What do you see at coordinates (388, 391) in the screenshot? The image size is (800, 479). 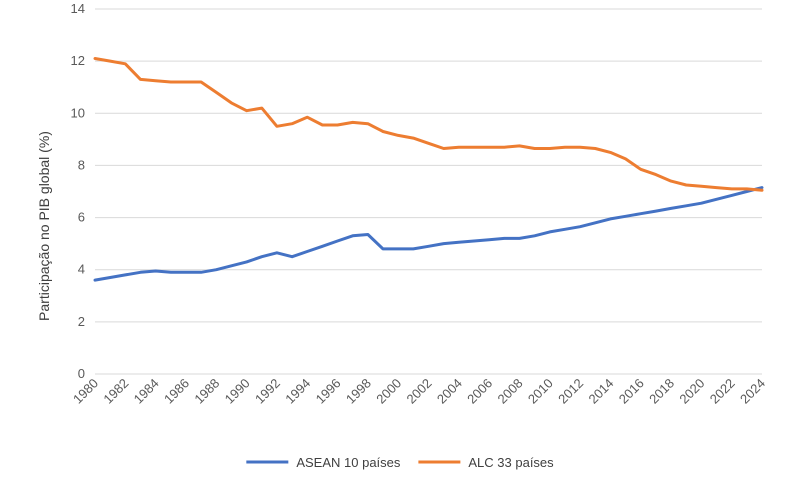 I see `x-tick-label: 2000` at bounding box center [388, 391].